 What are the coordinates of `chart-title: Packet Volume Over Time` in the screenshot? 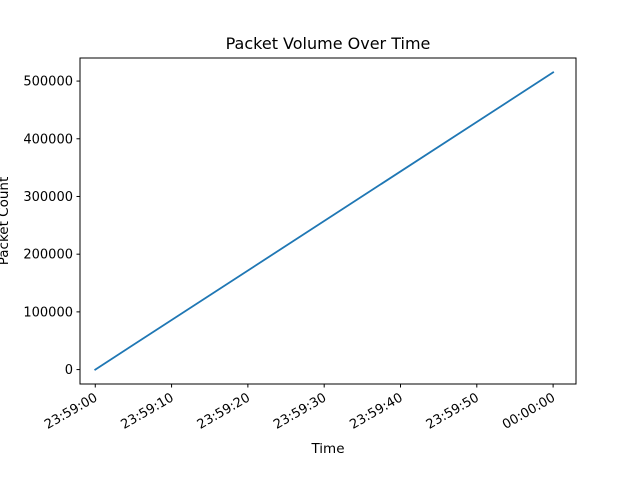 It's located at (328, 43).